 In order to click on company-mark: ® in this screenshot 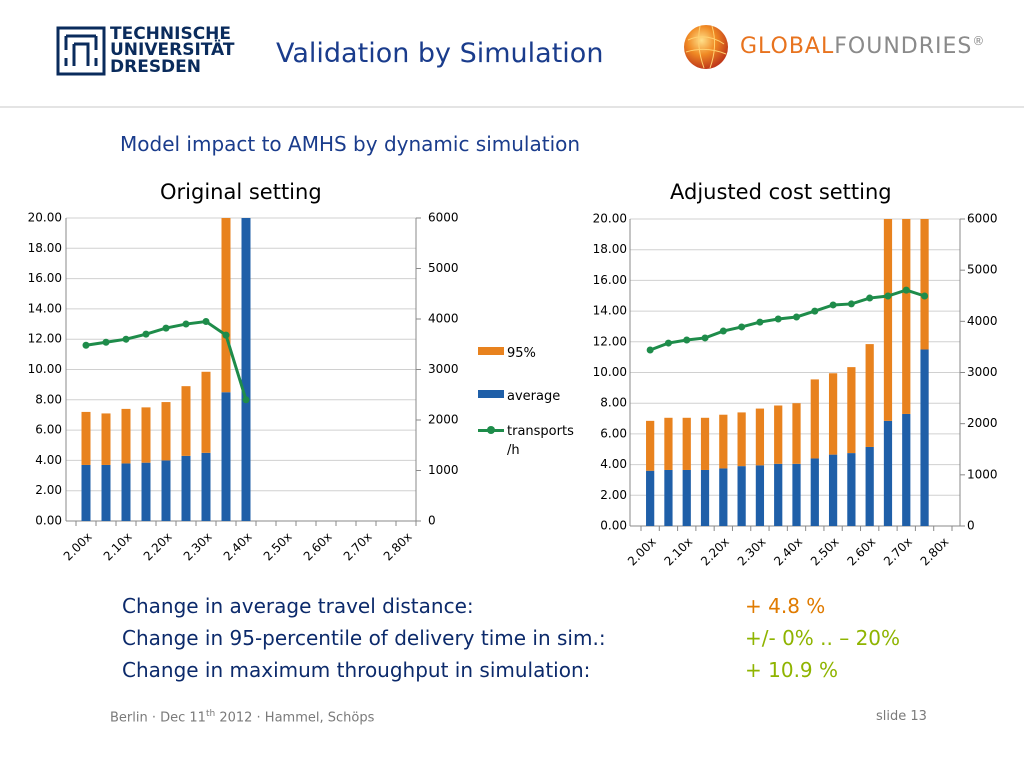, I will do `click(979, 41)`.